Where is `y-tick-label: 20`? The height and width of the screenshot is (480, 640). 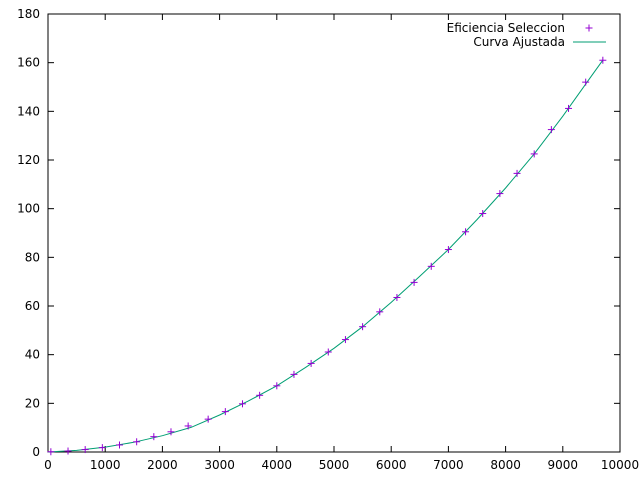 y-tick-label: 20 is located at coordinates (32, 403).